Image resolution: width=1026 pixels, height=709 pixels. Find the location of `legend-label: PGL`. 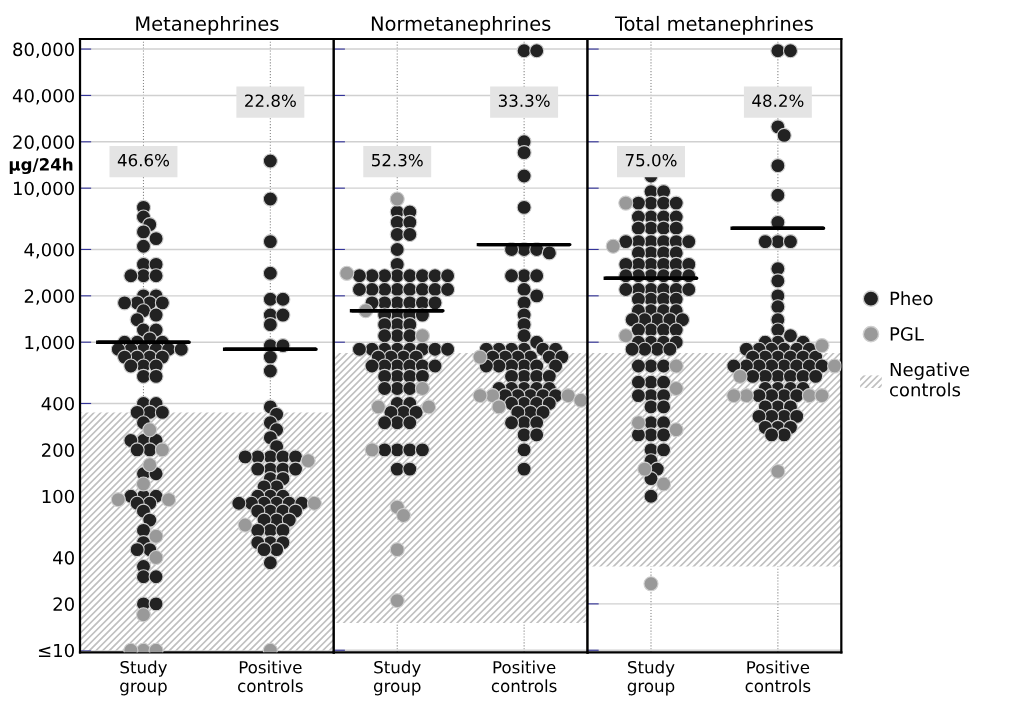

legend-label: PGL is located at coordinates (907, 334).